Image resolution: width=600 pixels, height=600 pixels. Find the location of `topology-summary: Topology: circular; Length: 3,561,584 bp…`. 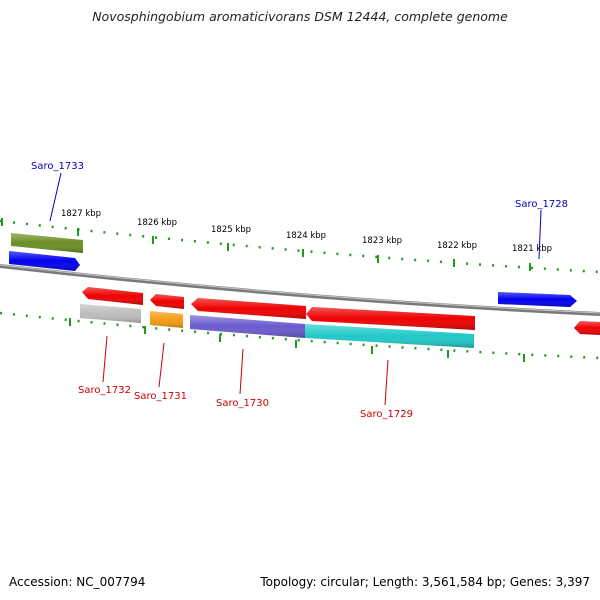

topology-summary: Topology: circular; Length: 3,561,584 bp… is located at coordinates (425, 582).